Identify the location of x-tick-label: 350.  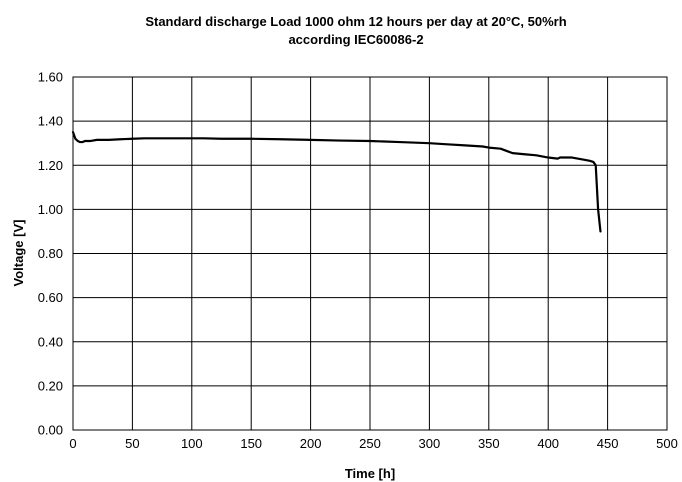
(489, 443).